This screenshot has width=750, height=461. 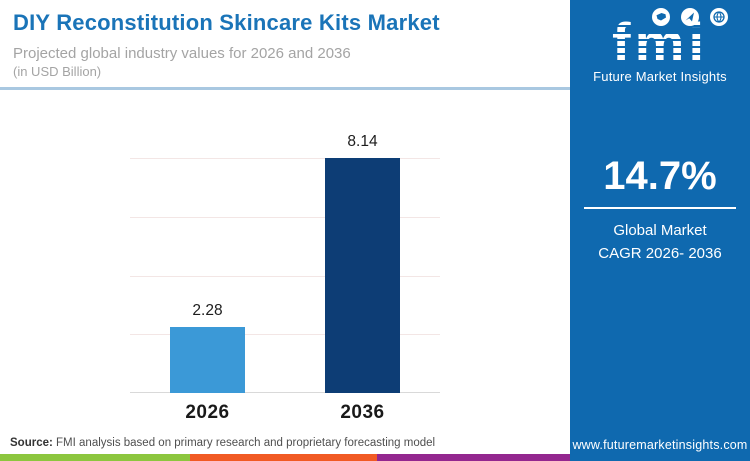 I want to click on compass-icon, so click(x=690, y=17).